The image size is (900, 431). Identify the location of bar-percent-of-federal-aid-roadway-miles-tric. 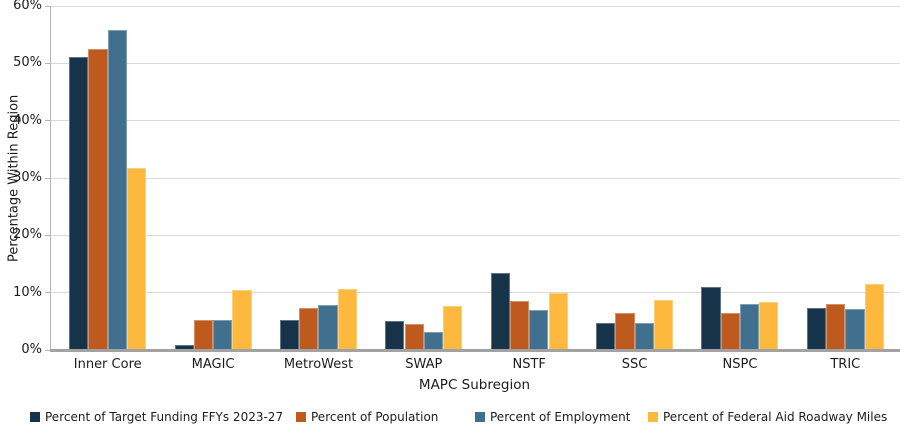
(874, 316).